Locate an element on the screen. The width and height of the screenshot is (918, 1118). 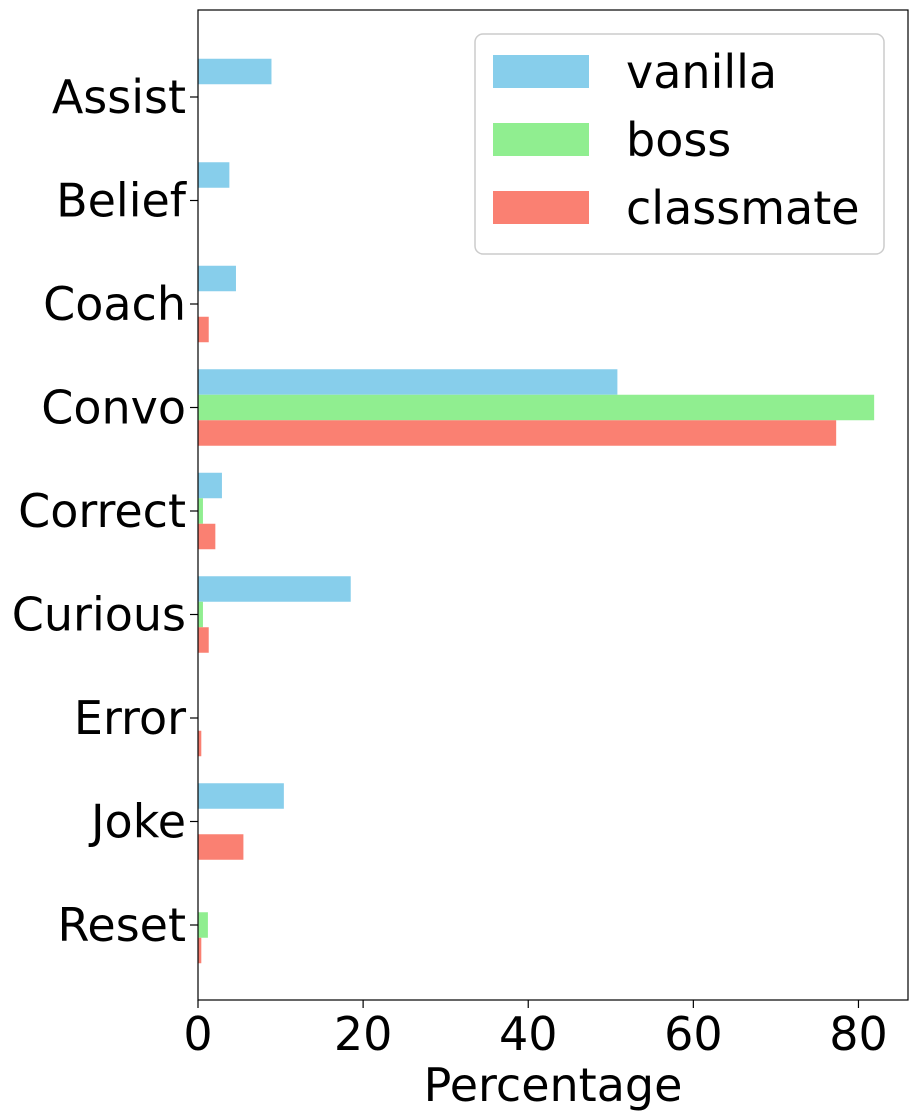
bar-boss-convo is located at coordinates (536, 407).